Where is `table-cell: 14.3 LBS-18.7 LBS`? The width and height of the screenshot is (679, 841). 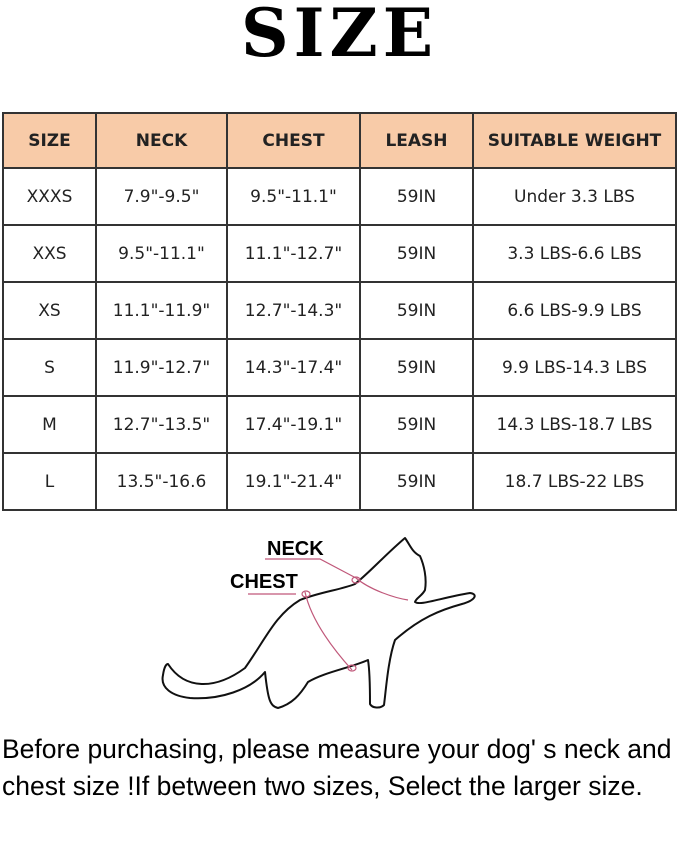
table-cell: 14.3 LBS-18.7 LBS is located at coordinates (574, 424).